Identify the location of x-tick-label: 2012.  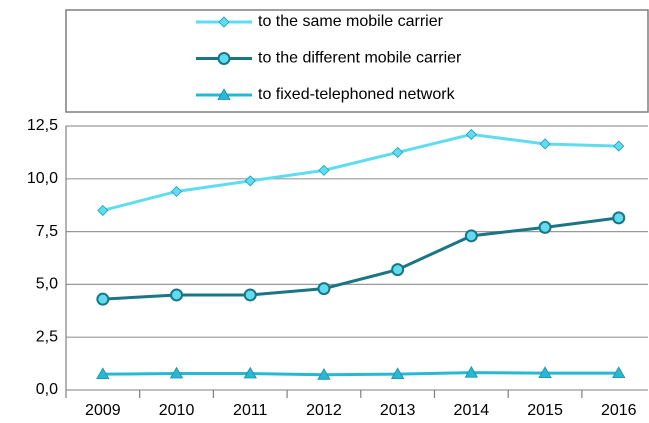
(324, 410).